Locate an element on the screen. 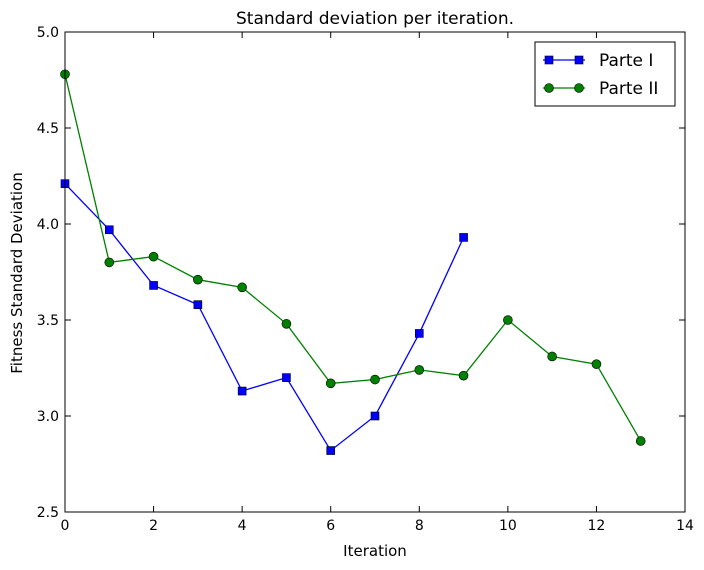  x-tick-label: 0 is located at coordinates (65, 526).